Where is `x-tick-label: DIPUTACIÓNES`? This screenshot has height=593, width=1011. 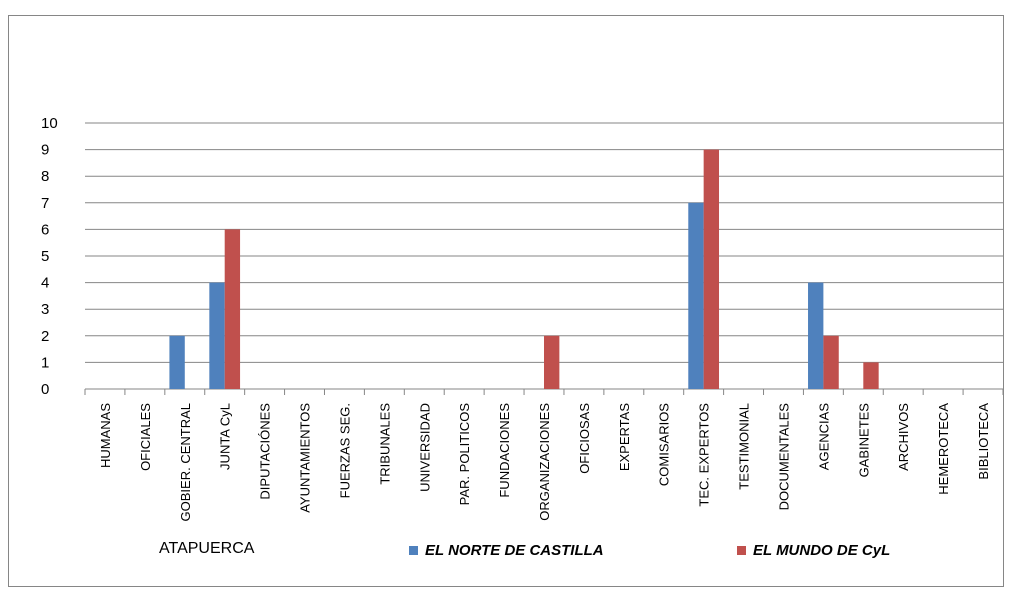
x-tick-label: DIPUTACIÓNES is located at coordinates (265, 451).